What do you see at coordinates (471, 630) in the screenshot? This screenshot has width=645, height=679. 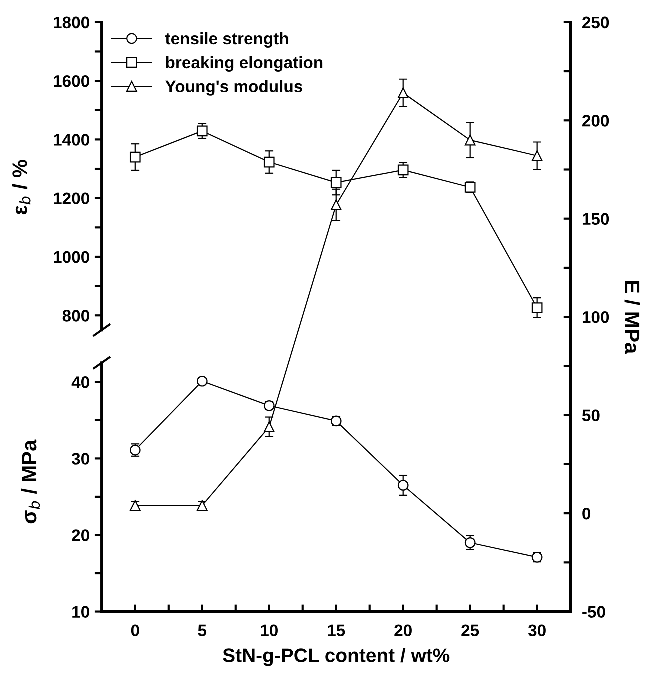 I see `x-tick-label: 25` at bounding box center [471, 630].